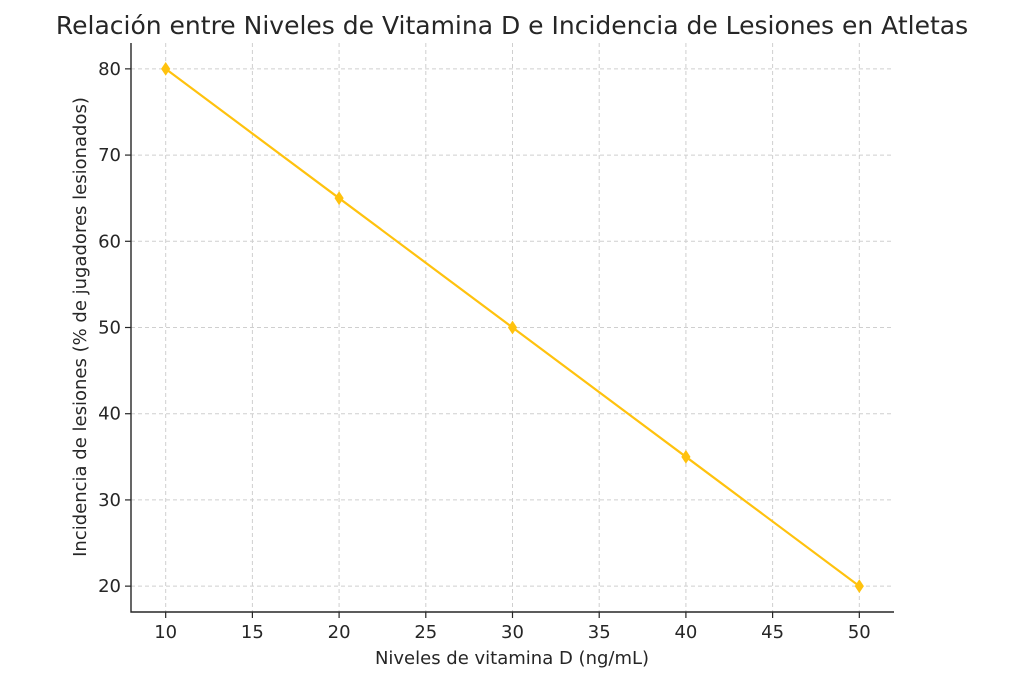 This screenshot has height=678, width=1024. What do you see at coordinates (109, 69) in the screenshot?
I see `y-tick-label: 80` at bounding box center [109, 69].